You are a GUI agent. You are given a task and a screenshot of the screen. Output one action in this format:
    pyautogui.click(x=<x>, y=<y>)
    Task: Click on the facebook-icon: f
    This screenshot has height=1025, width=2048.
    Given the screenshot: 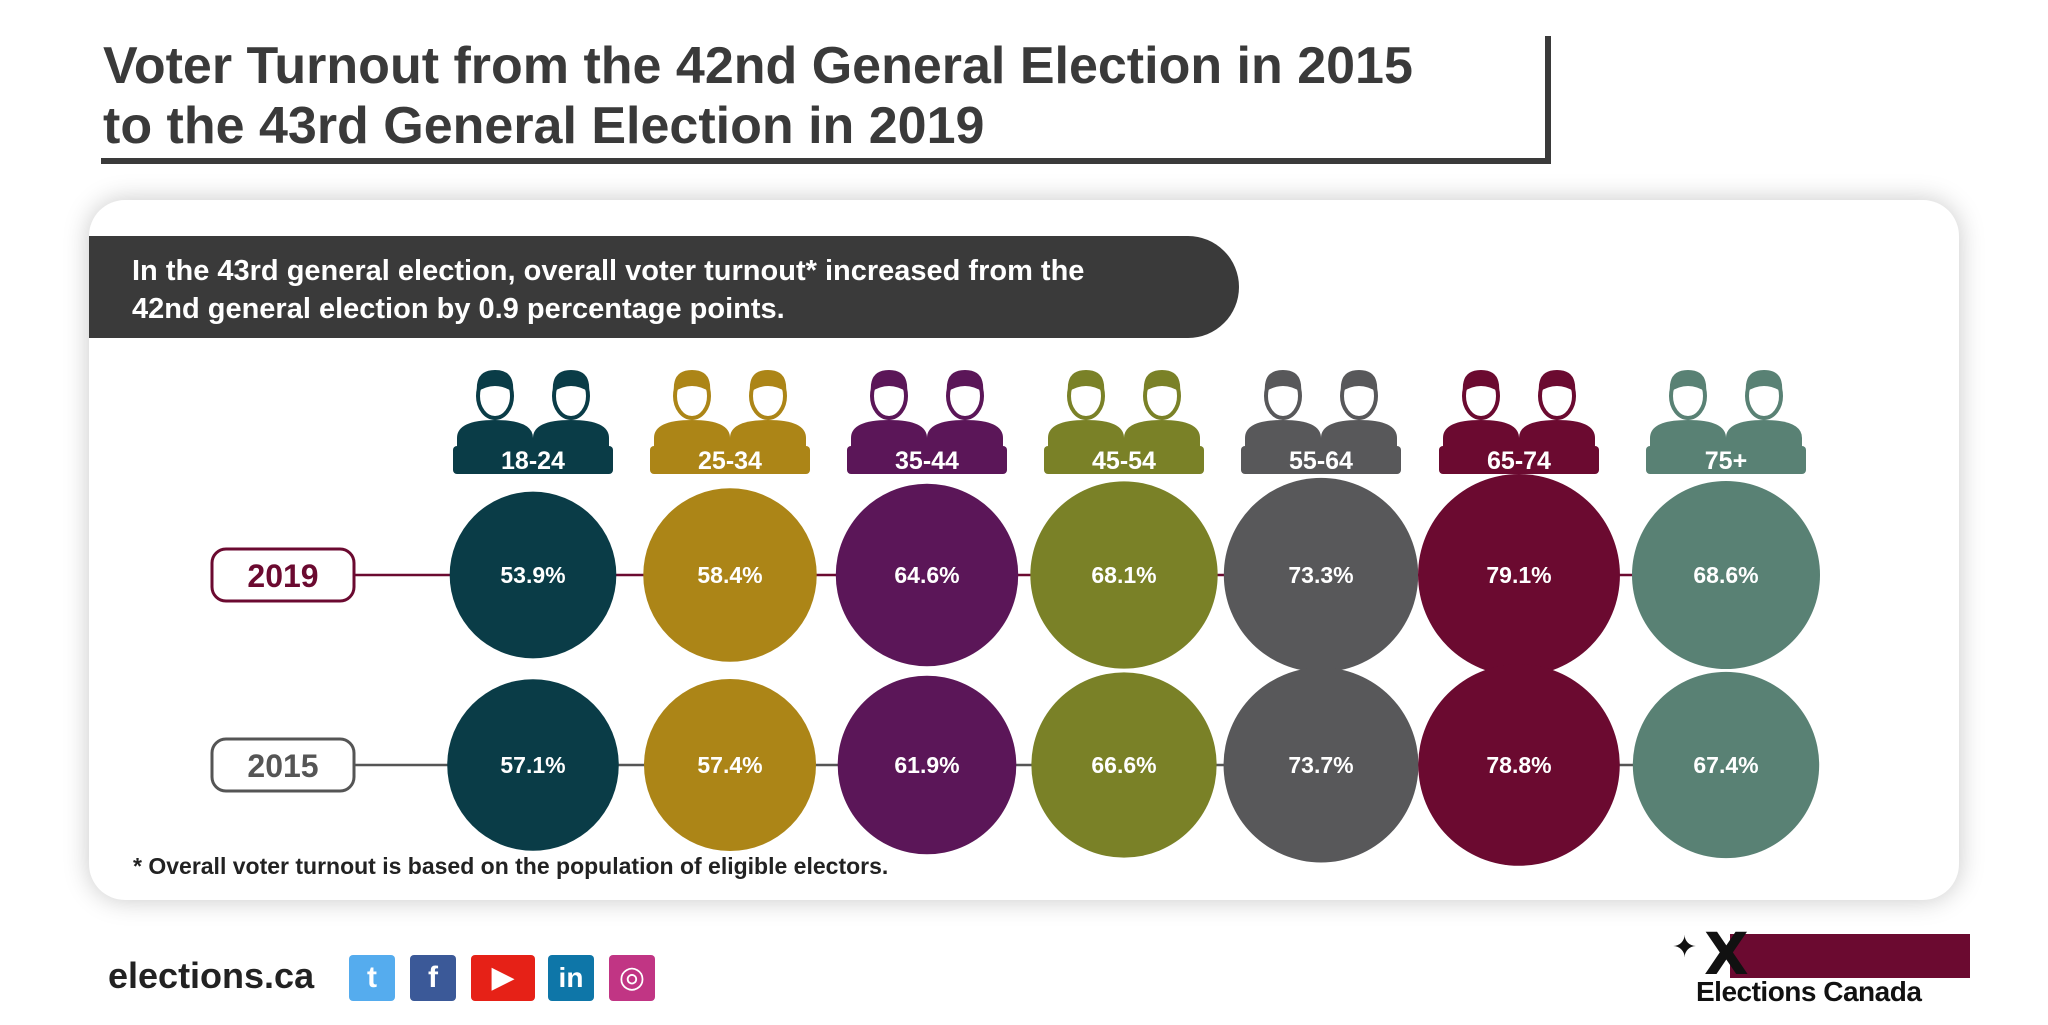 What is the action you would take?
    pyautogui.click(x=433, y=978)
    